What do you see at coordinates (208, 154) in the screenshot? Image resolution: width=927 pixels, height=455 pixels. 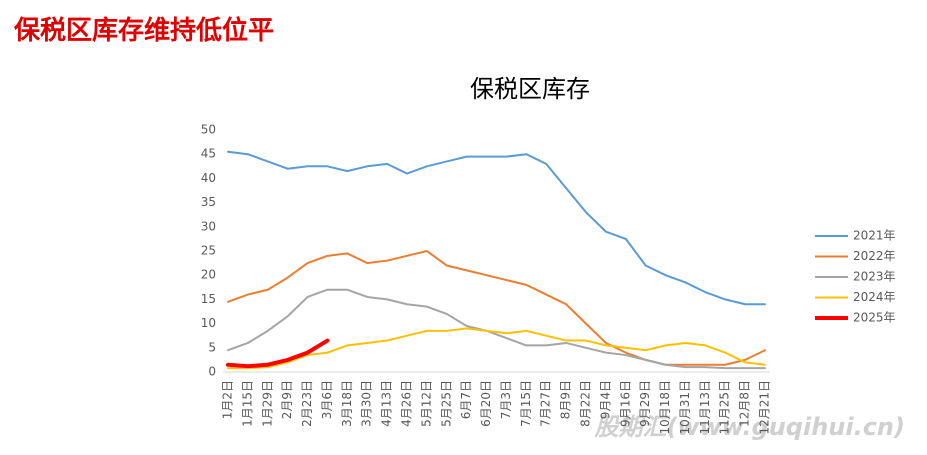 I see `y-tick-label: 45` at bounding box center [208, 154].